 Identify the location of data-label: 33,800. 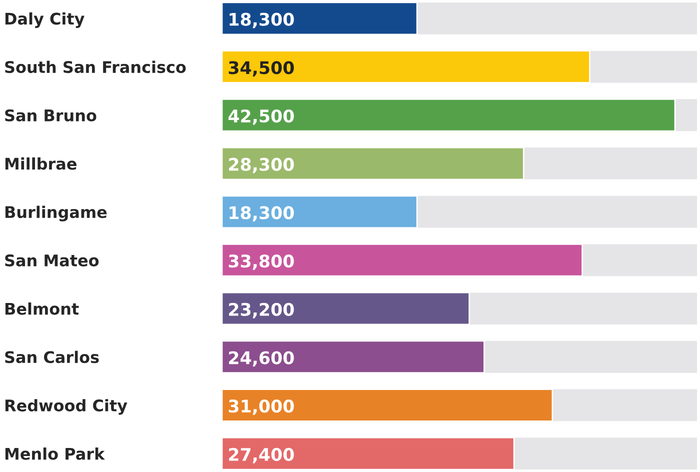
(261, 262).